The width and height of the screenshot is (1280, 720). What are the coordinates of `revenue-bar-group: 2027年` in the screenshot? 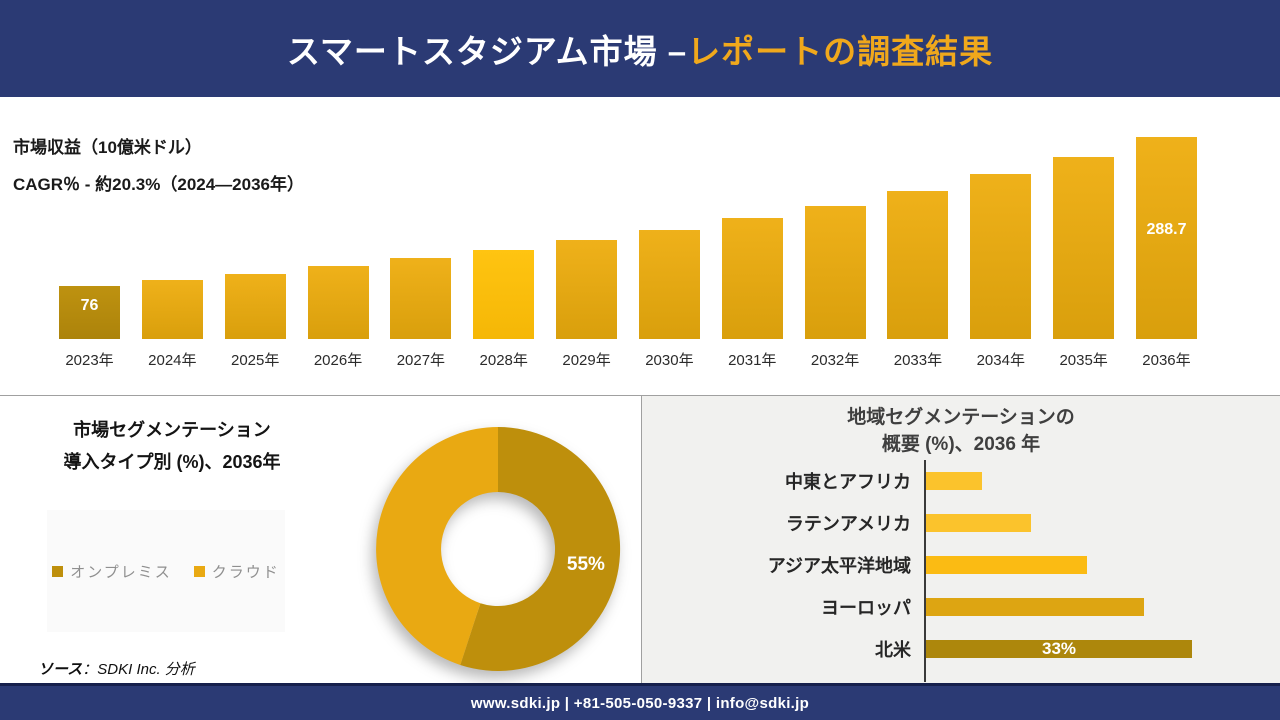 It's located at (438, 314).